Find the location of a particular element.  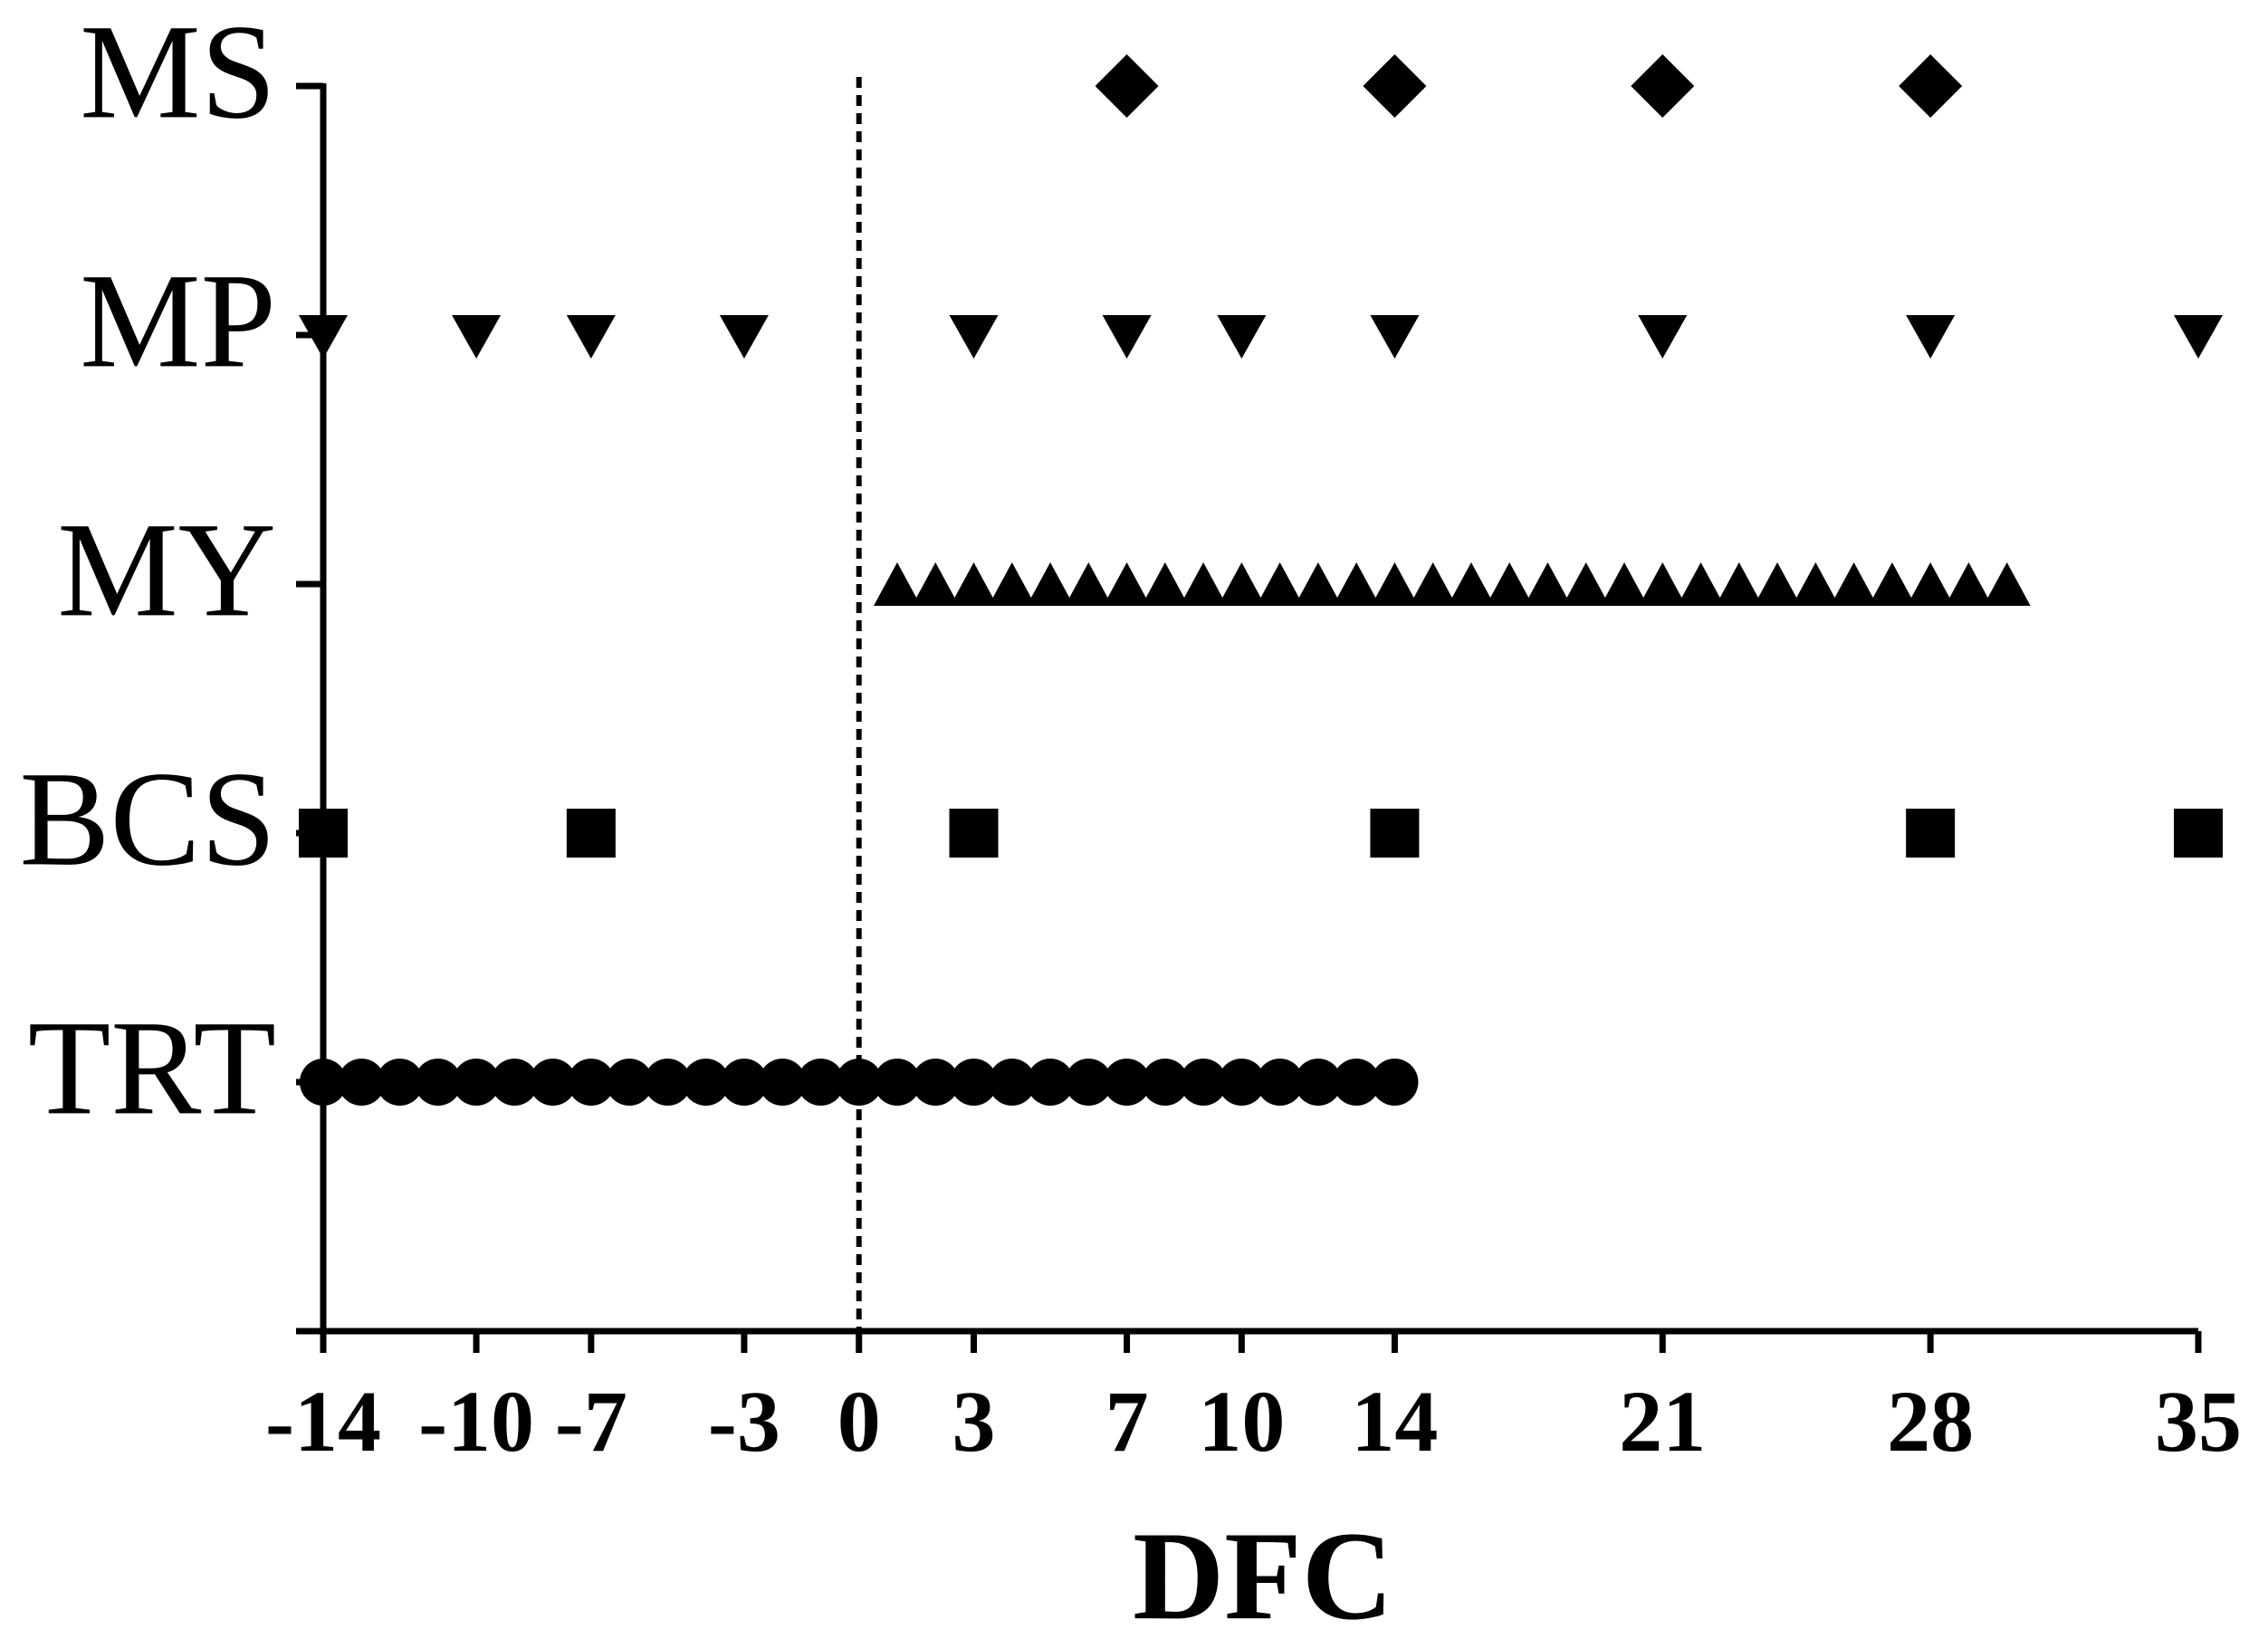

x-tick-label: 0 is located at coordinates (859, 1421).